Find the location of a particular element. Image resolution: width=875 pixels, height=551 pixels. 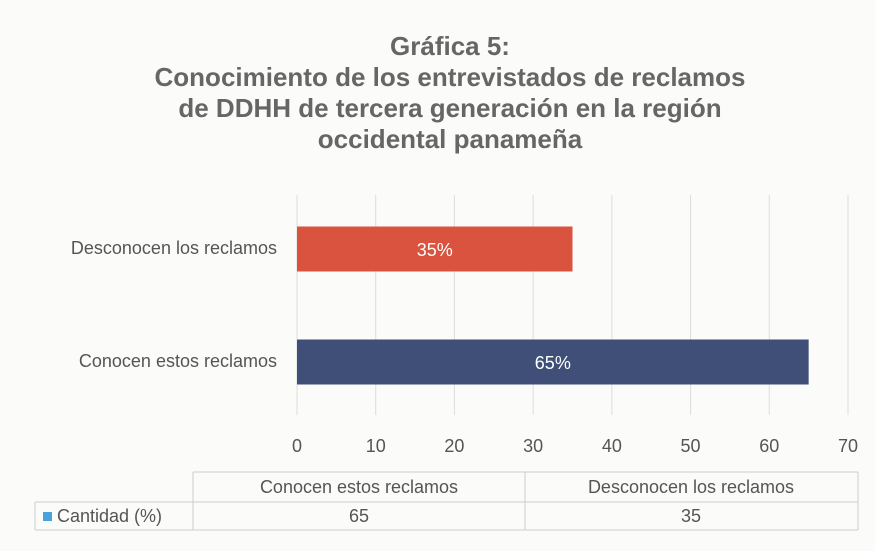

data-label: 35% is located at coordinates (435, 250).